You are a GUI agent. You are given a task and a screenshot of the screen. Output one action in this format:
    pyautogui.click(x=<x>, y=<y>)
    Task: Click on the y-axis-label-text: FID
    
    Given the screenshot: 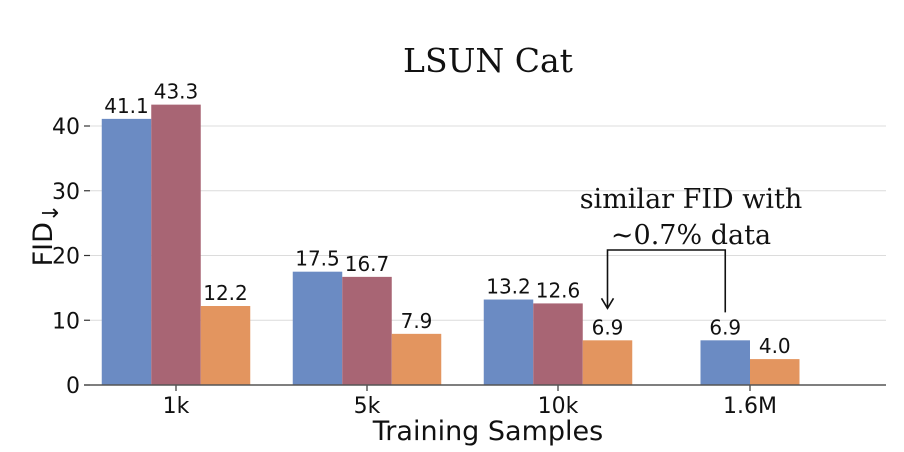 What is the action you would take?
    pyautogui.click(x=43, y=244)
    